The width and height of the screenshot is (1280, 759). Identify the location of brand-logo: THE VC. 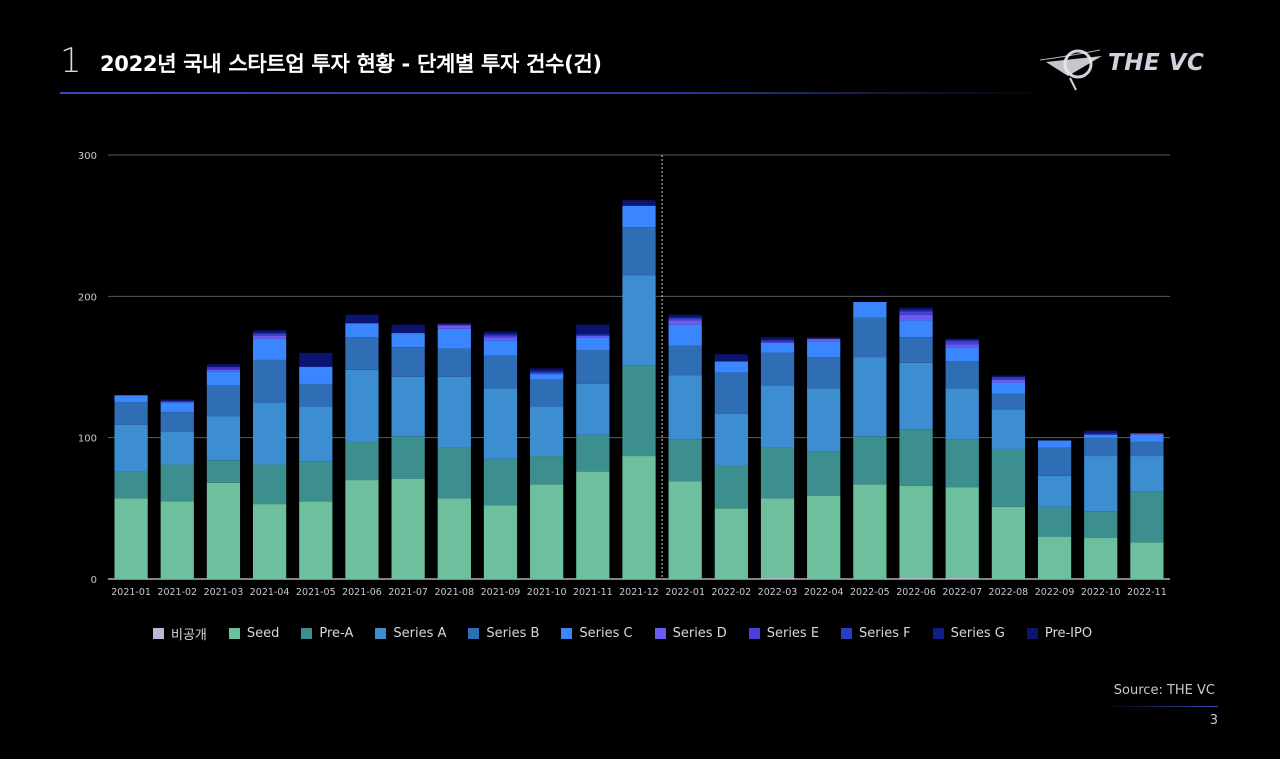
(1134, 67).